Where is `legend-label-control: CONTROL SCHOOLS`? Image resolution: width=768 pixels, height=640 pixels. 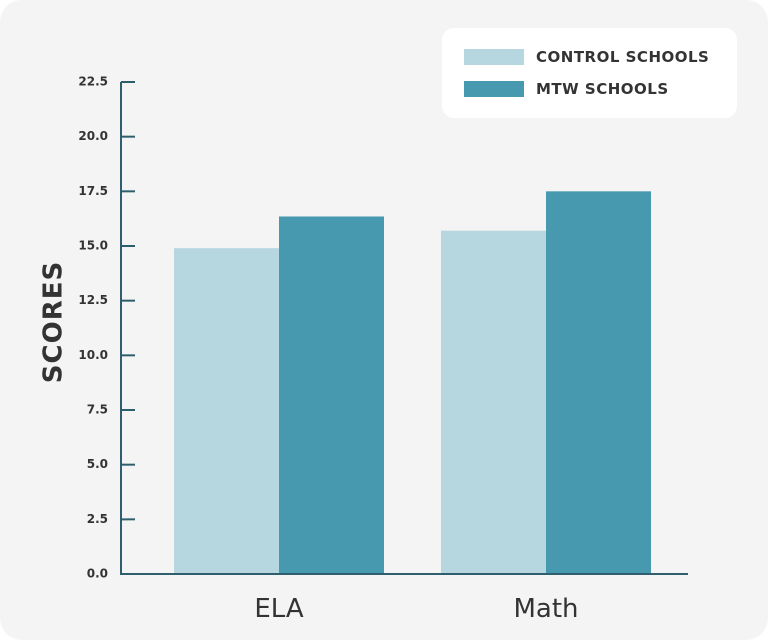 legend-label-control: CONTROL SCHOOLS is located at coordinates (623, 57).